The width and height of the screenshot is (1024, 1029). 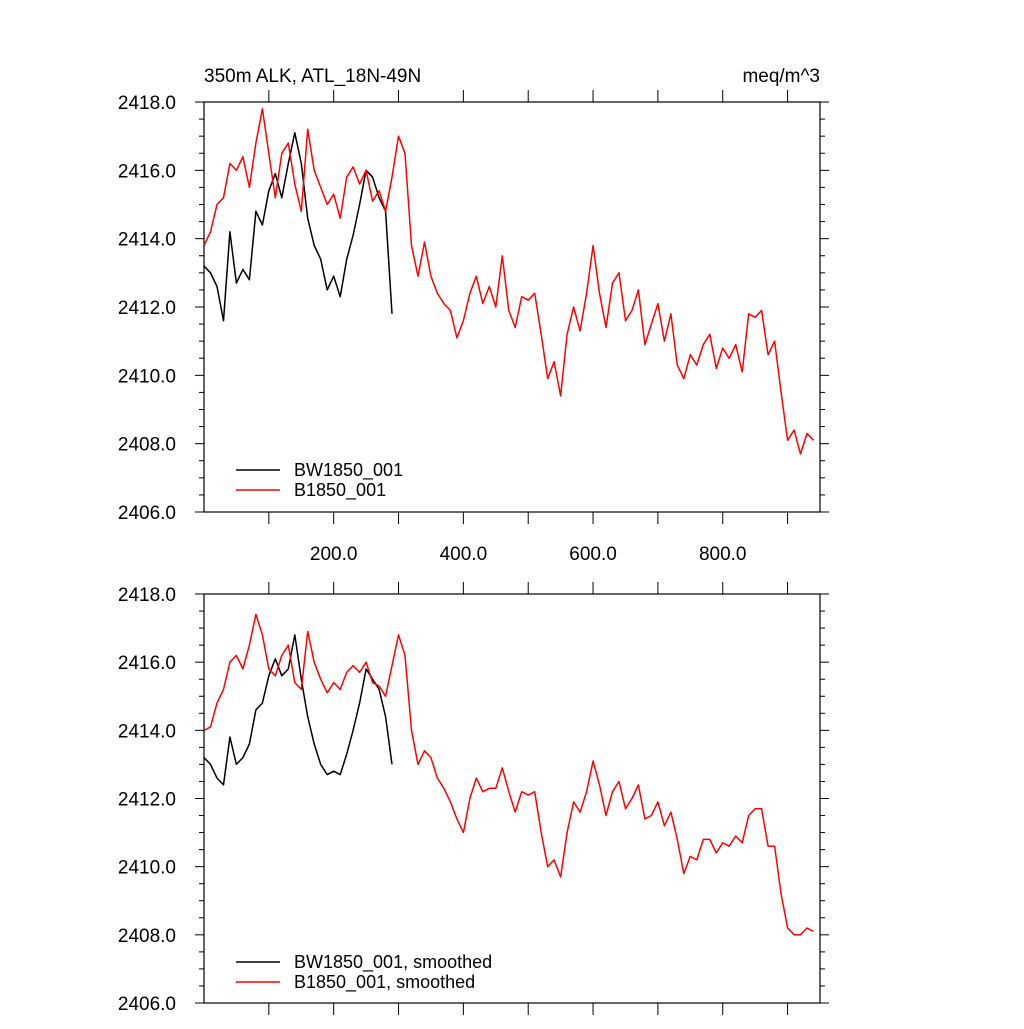 I want to click on chart-title: 350m ALK, ATL_18N-49N, so click(x=312, y=76).